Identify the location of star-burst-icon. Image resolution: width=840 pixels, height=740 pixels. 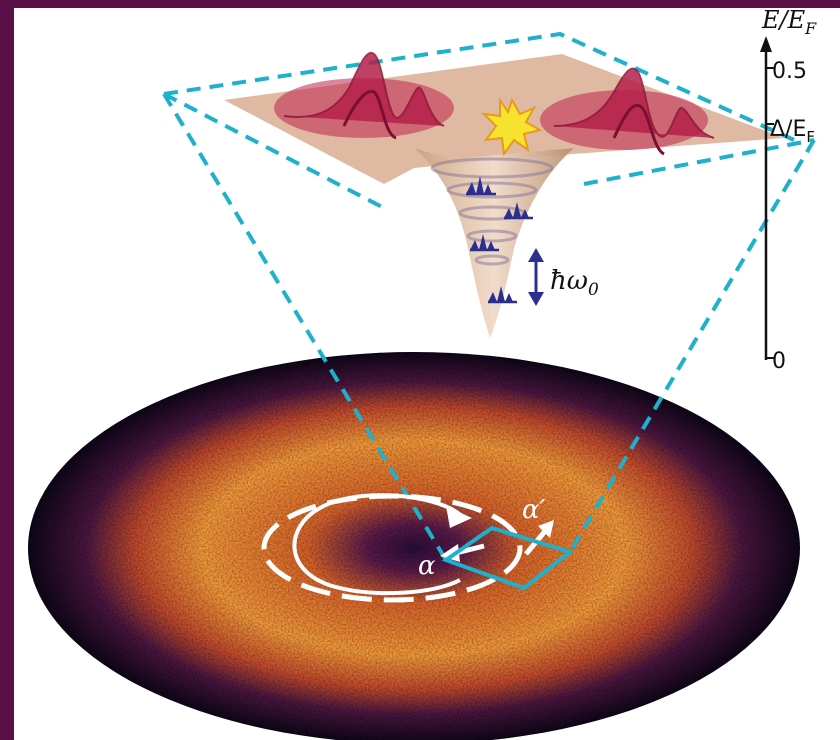
(512, 126).